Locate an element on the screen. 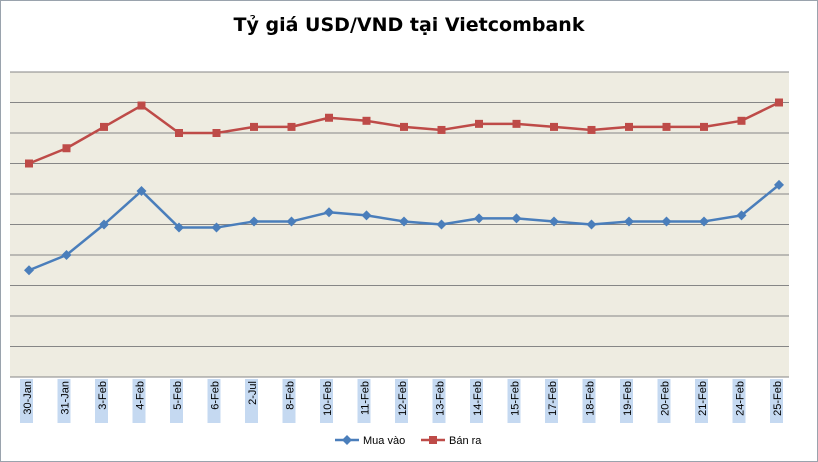  x-tick-label: 8-Feb is located at coordinates (291, 395).